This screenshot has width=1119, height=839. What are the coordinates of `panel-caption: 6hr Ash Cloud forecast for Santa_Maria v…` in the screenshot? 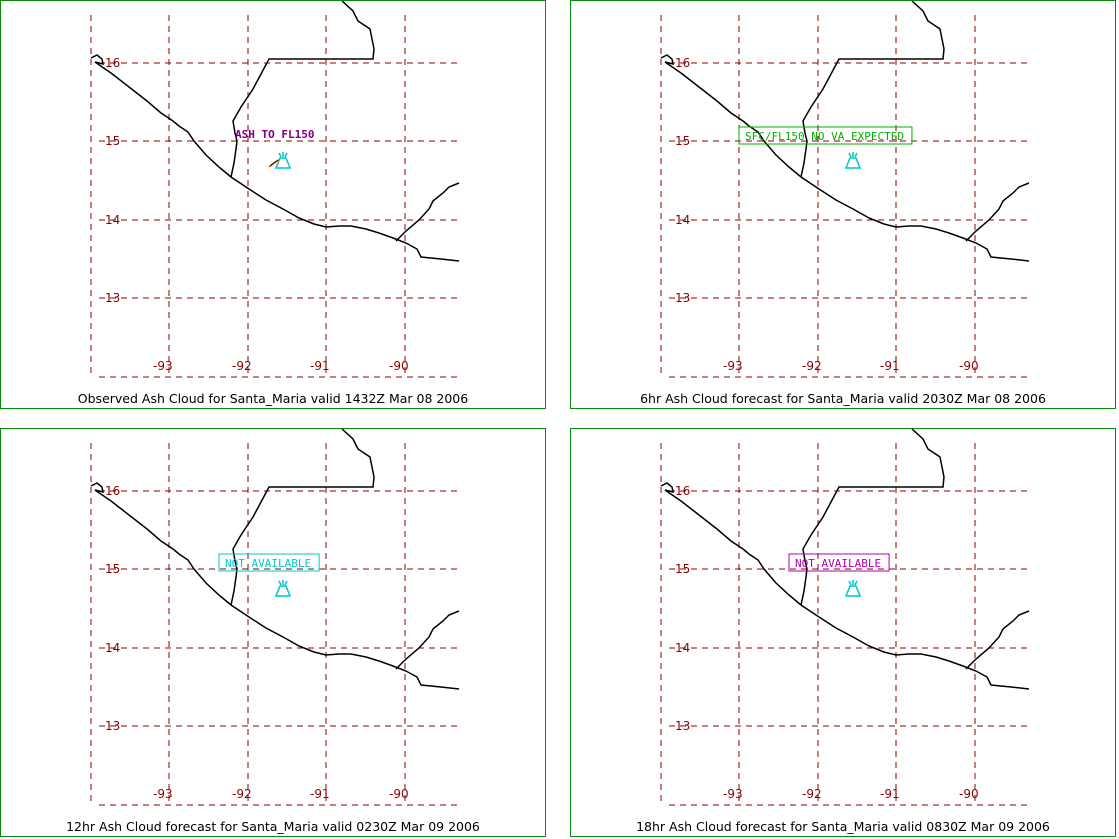 It's located at (843, 398).